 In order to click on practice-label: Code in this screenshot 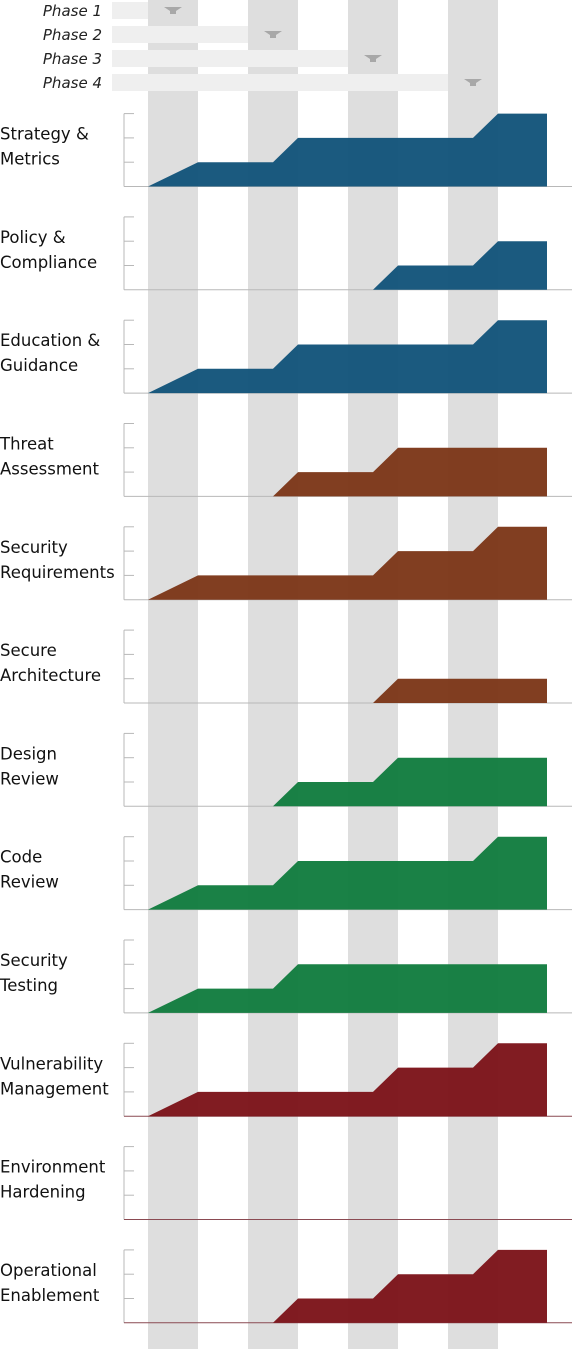, I will do `click(21, 857)`.